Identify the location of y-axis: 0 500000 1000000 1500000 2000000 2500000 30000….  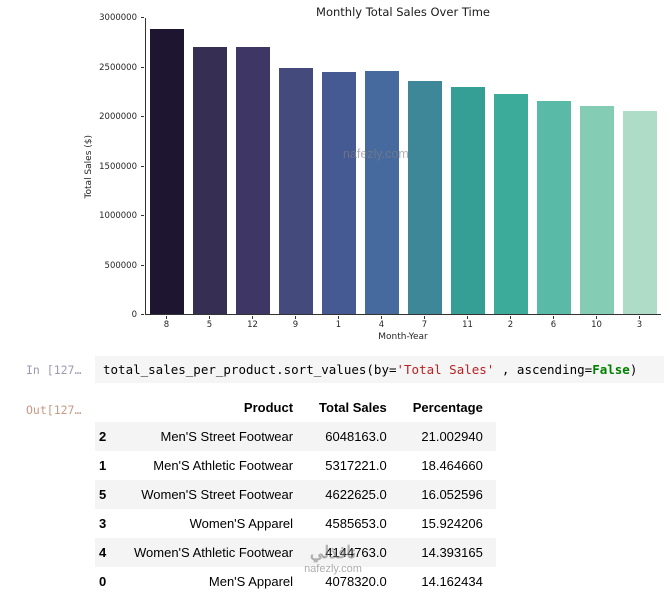
(72, 166).